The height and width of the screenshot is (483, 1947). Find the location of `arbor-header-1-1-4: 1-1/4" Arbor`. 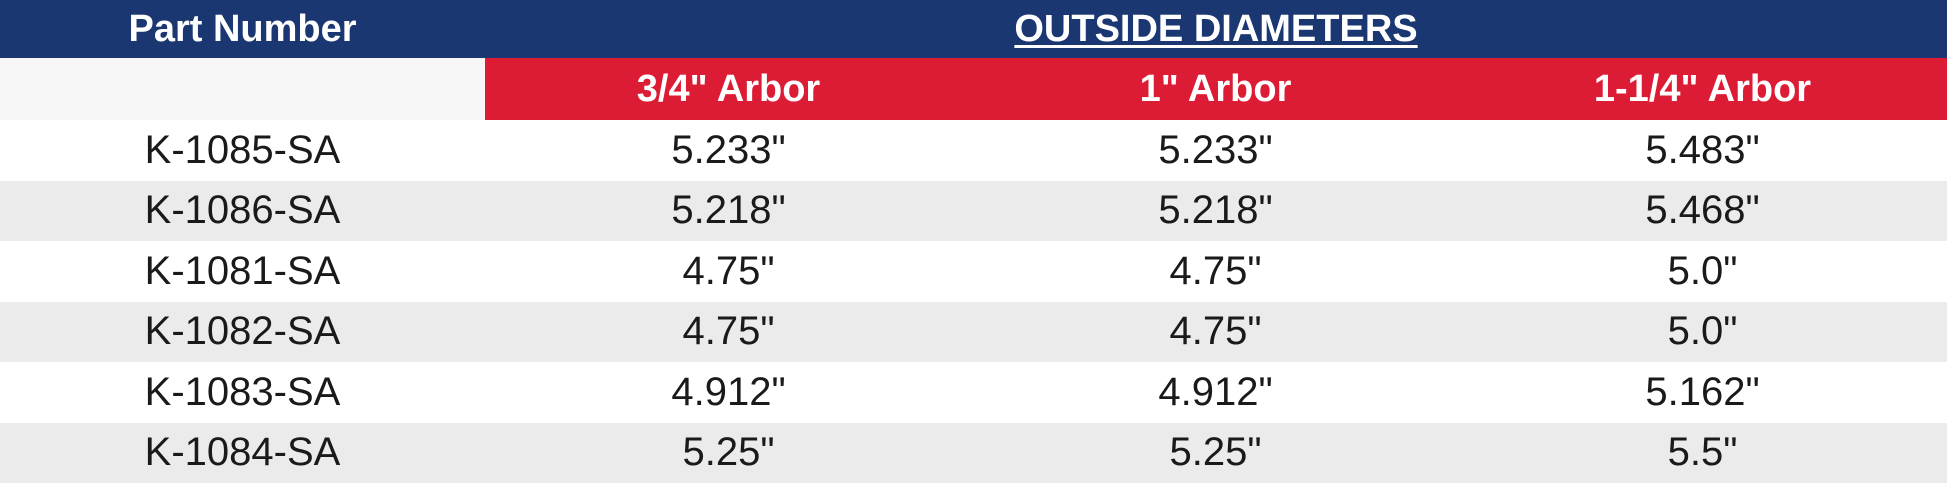

arbor-header-1-1-4: 1-1/4" Arbor is located at coordinates (1702, 88).